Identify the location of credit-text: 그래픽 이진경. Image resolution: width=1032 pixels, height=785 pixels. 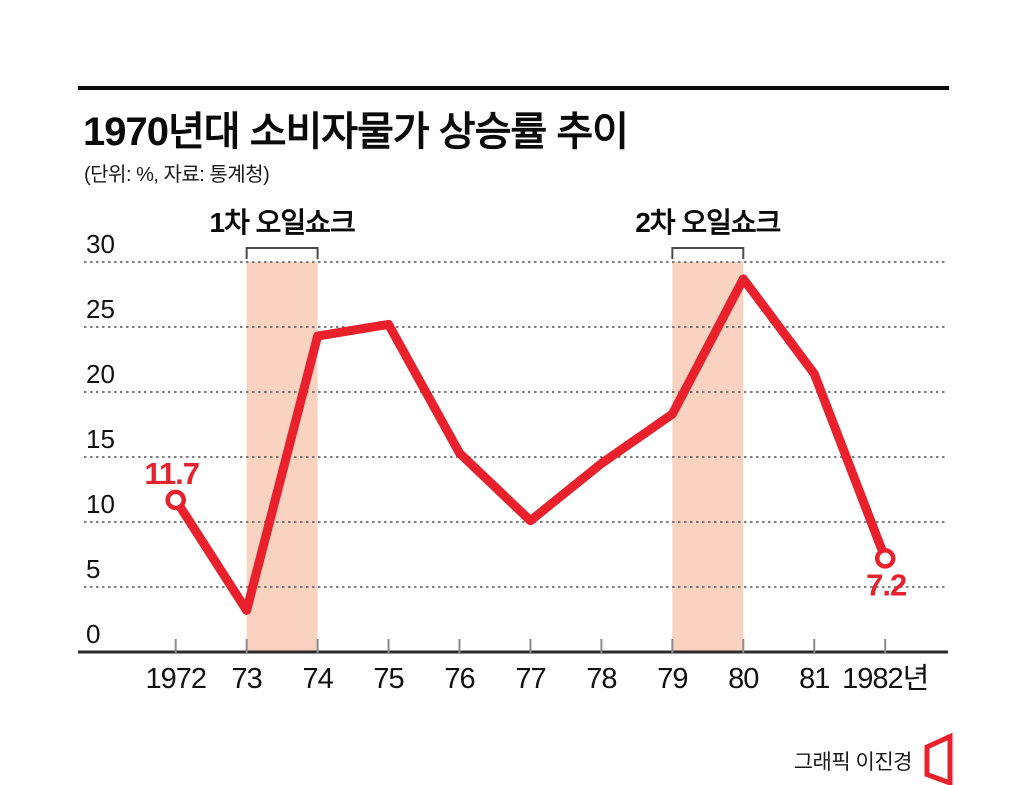
(853, 762).